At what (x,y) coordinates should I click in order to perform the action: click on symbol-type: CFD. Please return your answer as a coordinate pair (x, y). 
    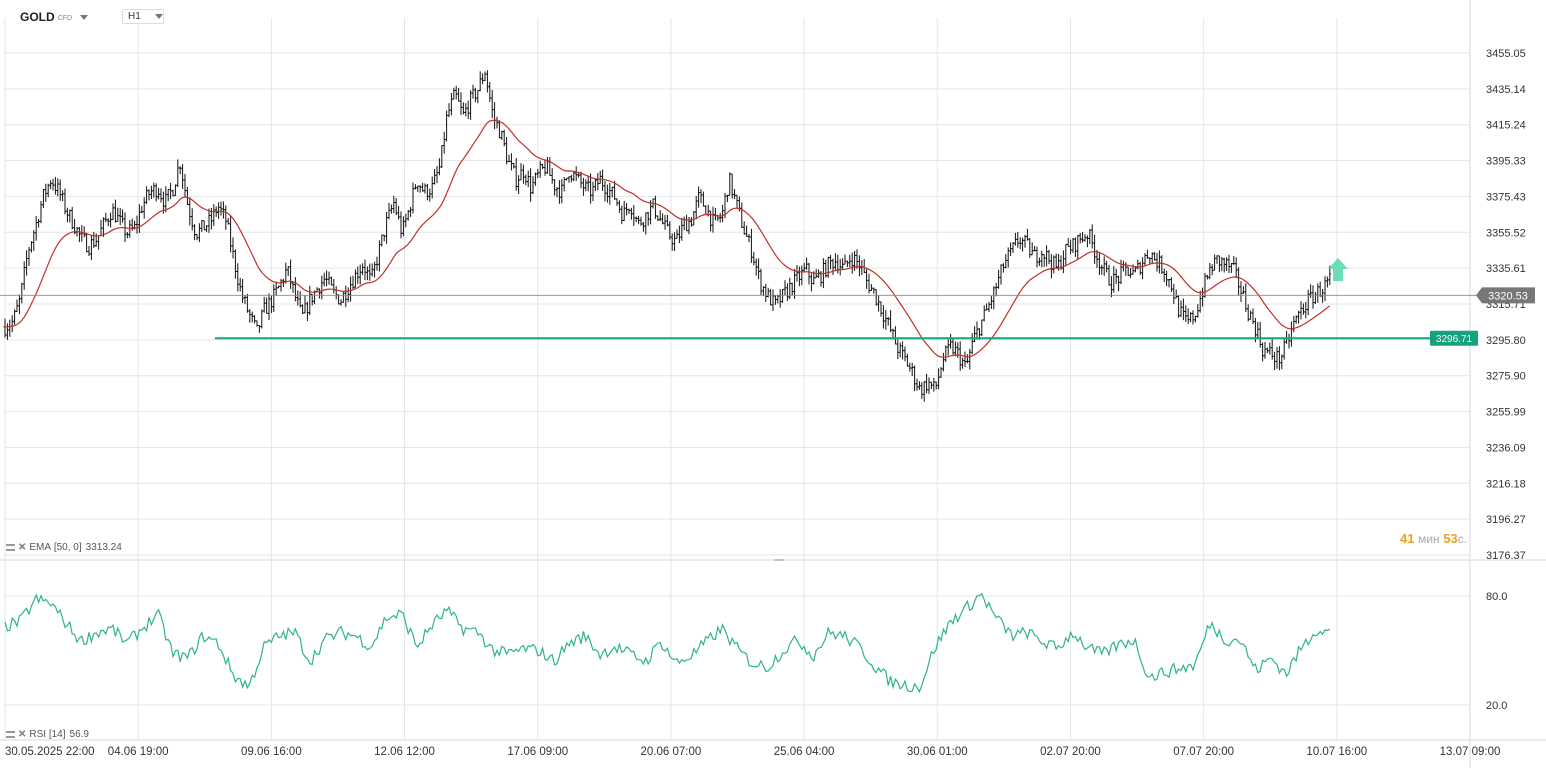
    Looking at the image, I should click on (65, 18).